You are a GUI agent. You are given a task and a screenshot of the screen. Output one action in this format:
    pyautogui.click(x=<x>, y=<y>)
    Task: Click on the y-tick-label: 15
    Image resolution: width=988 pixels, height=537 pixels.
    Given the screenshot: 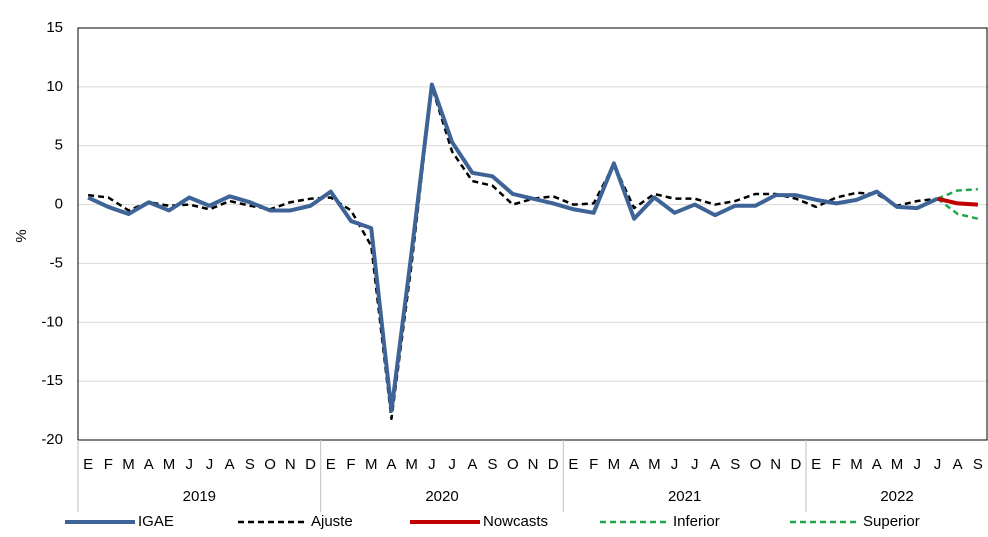 What is the action you would take?
    pyautogui.click(x=54, y=27)
    